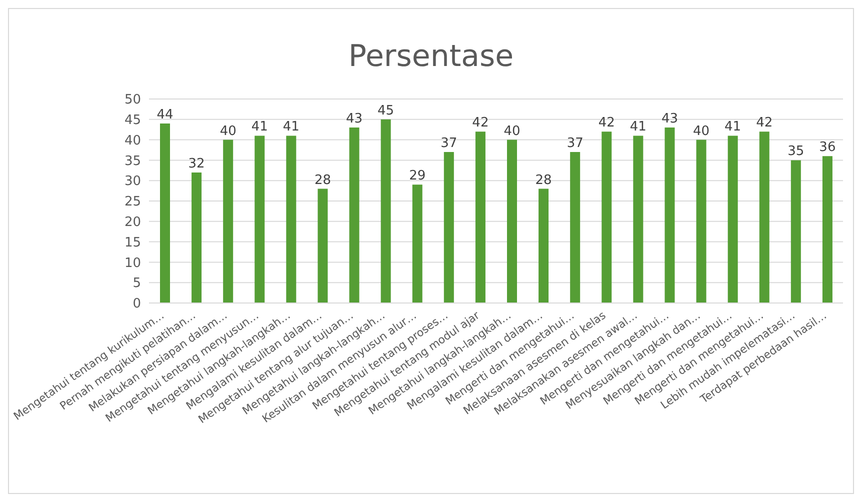 This screenshot has width=860, height=500. What do you see at coordinates (417, 176) in the screenshot?
I see `data-label: 29` at bounding box center [417, 176].